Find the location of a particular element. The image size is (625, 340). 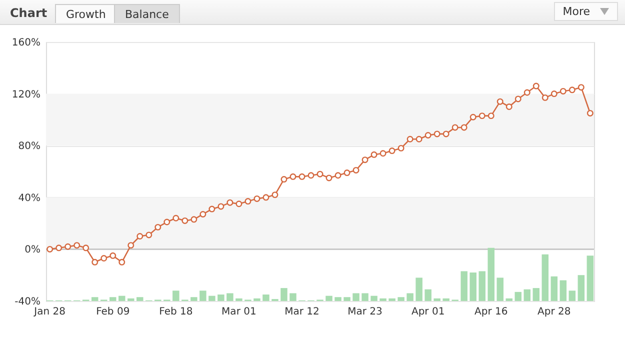

chart-title: Chart is located at coordinates (29, 13).